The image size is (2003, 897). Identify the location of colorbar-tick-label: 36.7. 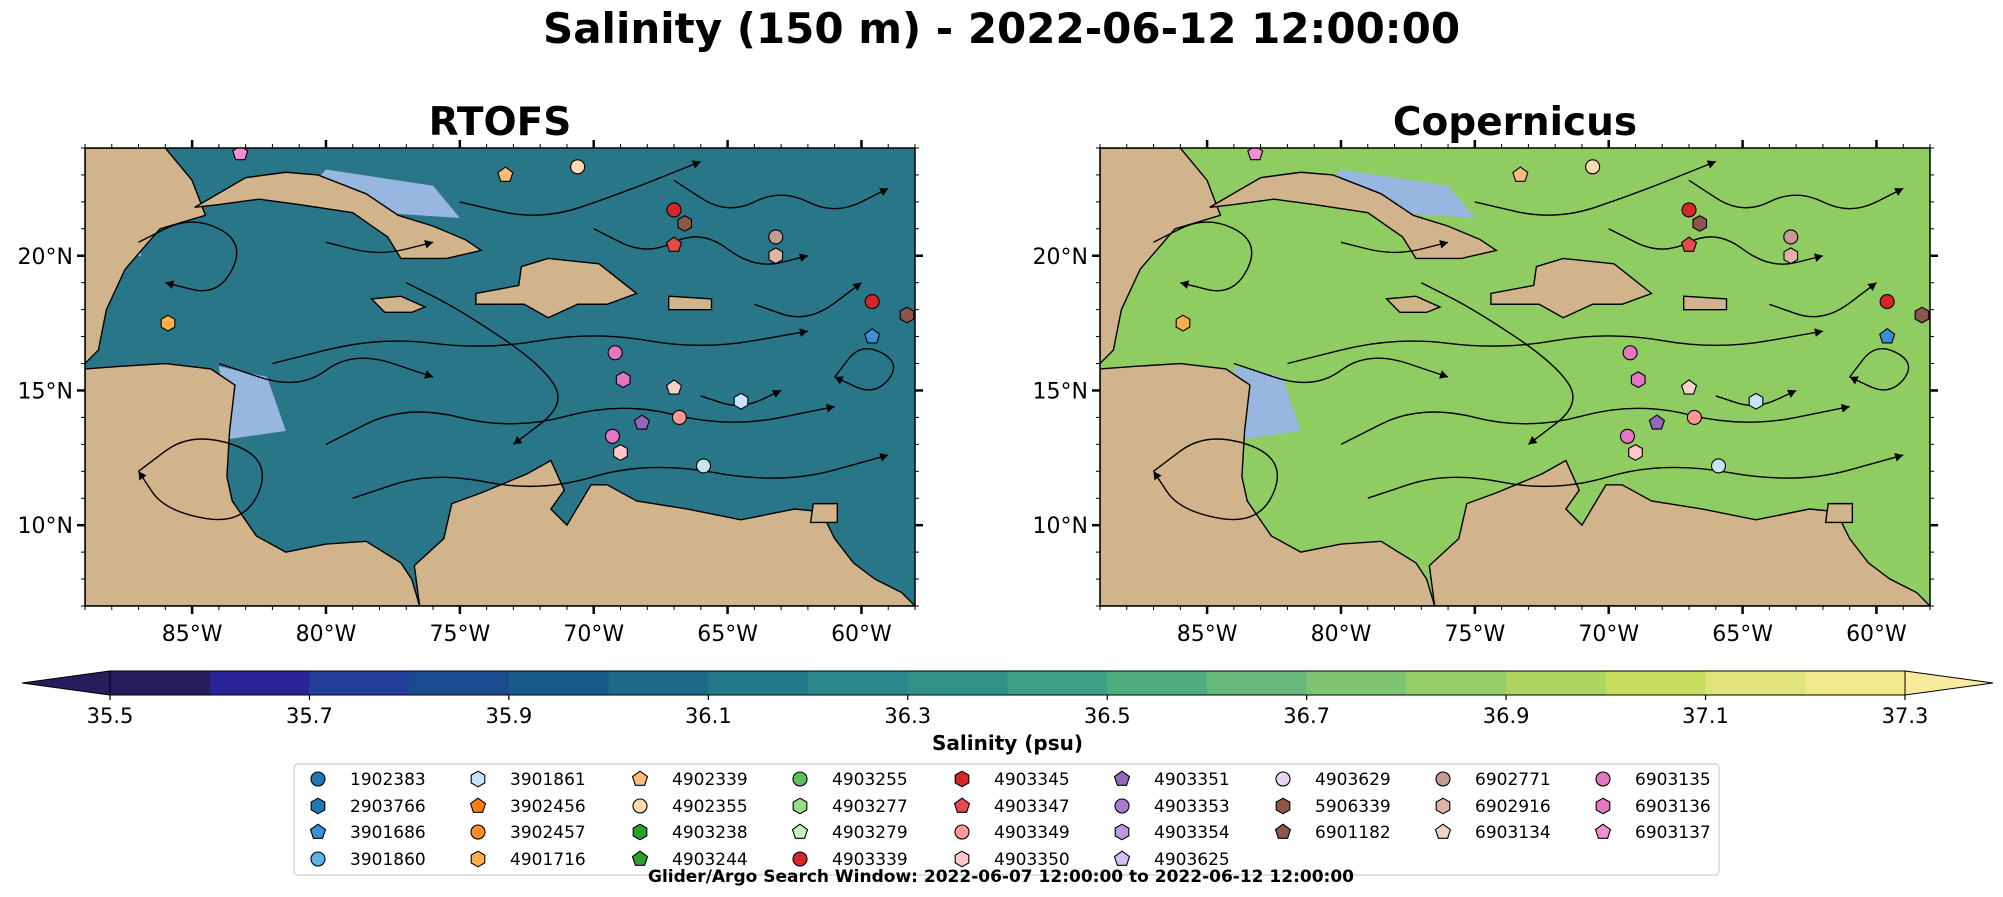
(1306, 716).